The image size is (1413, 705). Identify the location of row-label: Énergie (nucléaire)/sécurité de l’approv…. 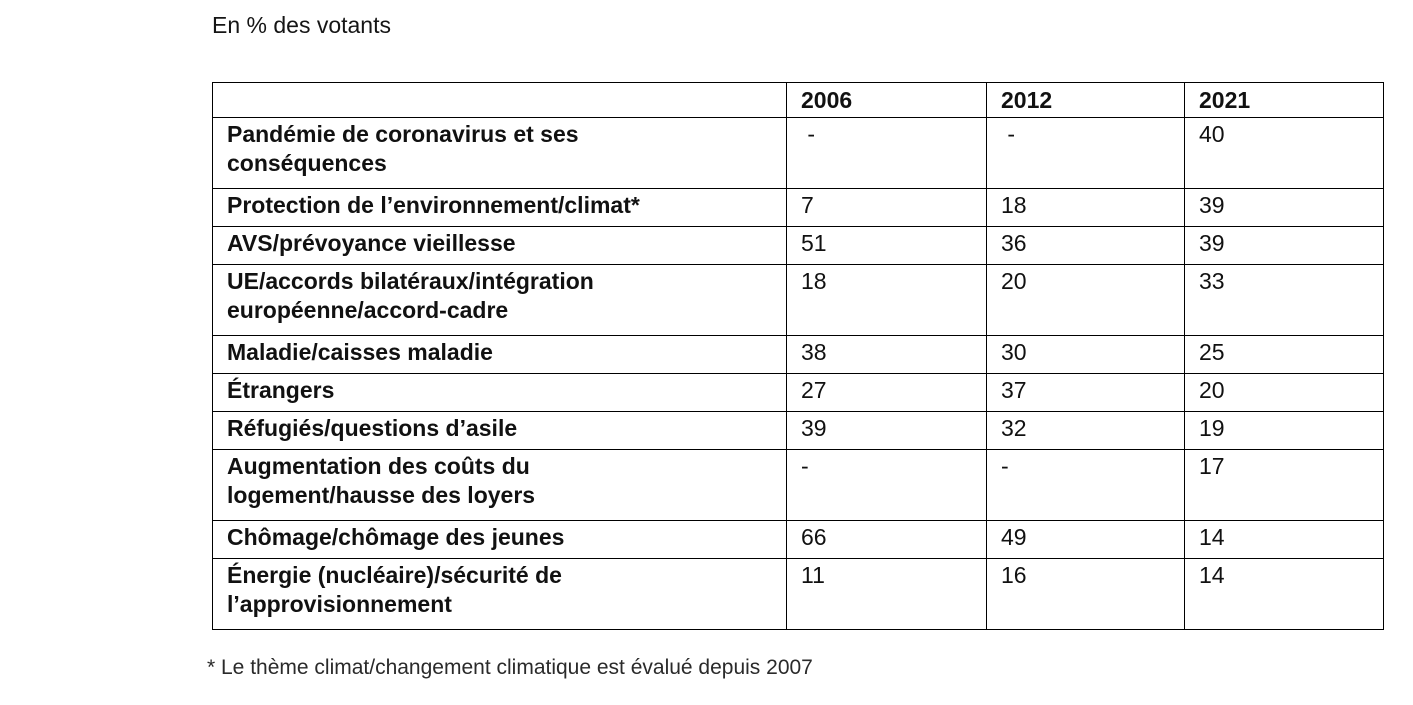
(499, 594).